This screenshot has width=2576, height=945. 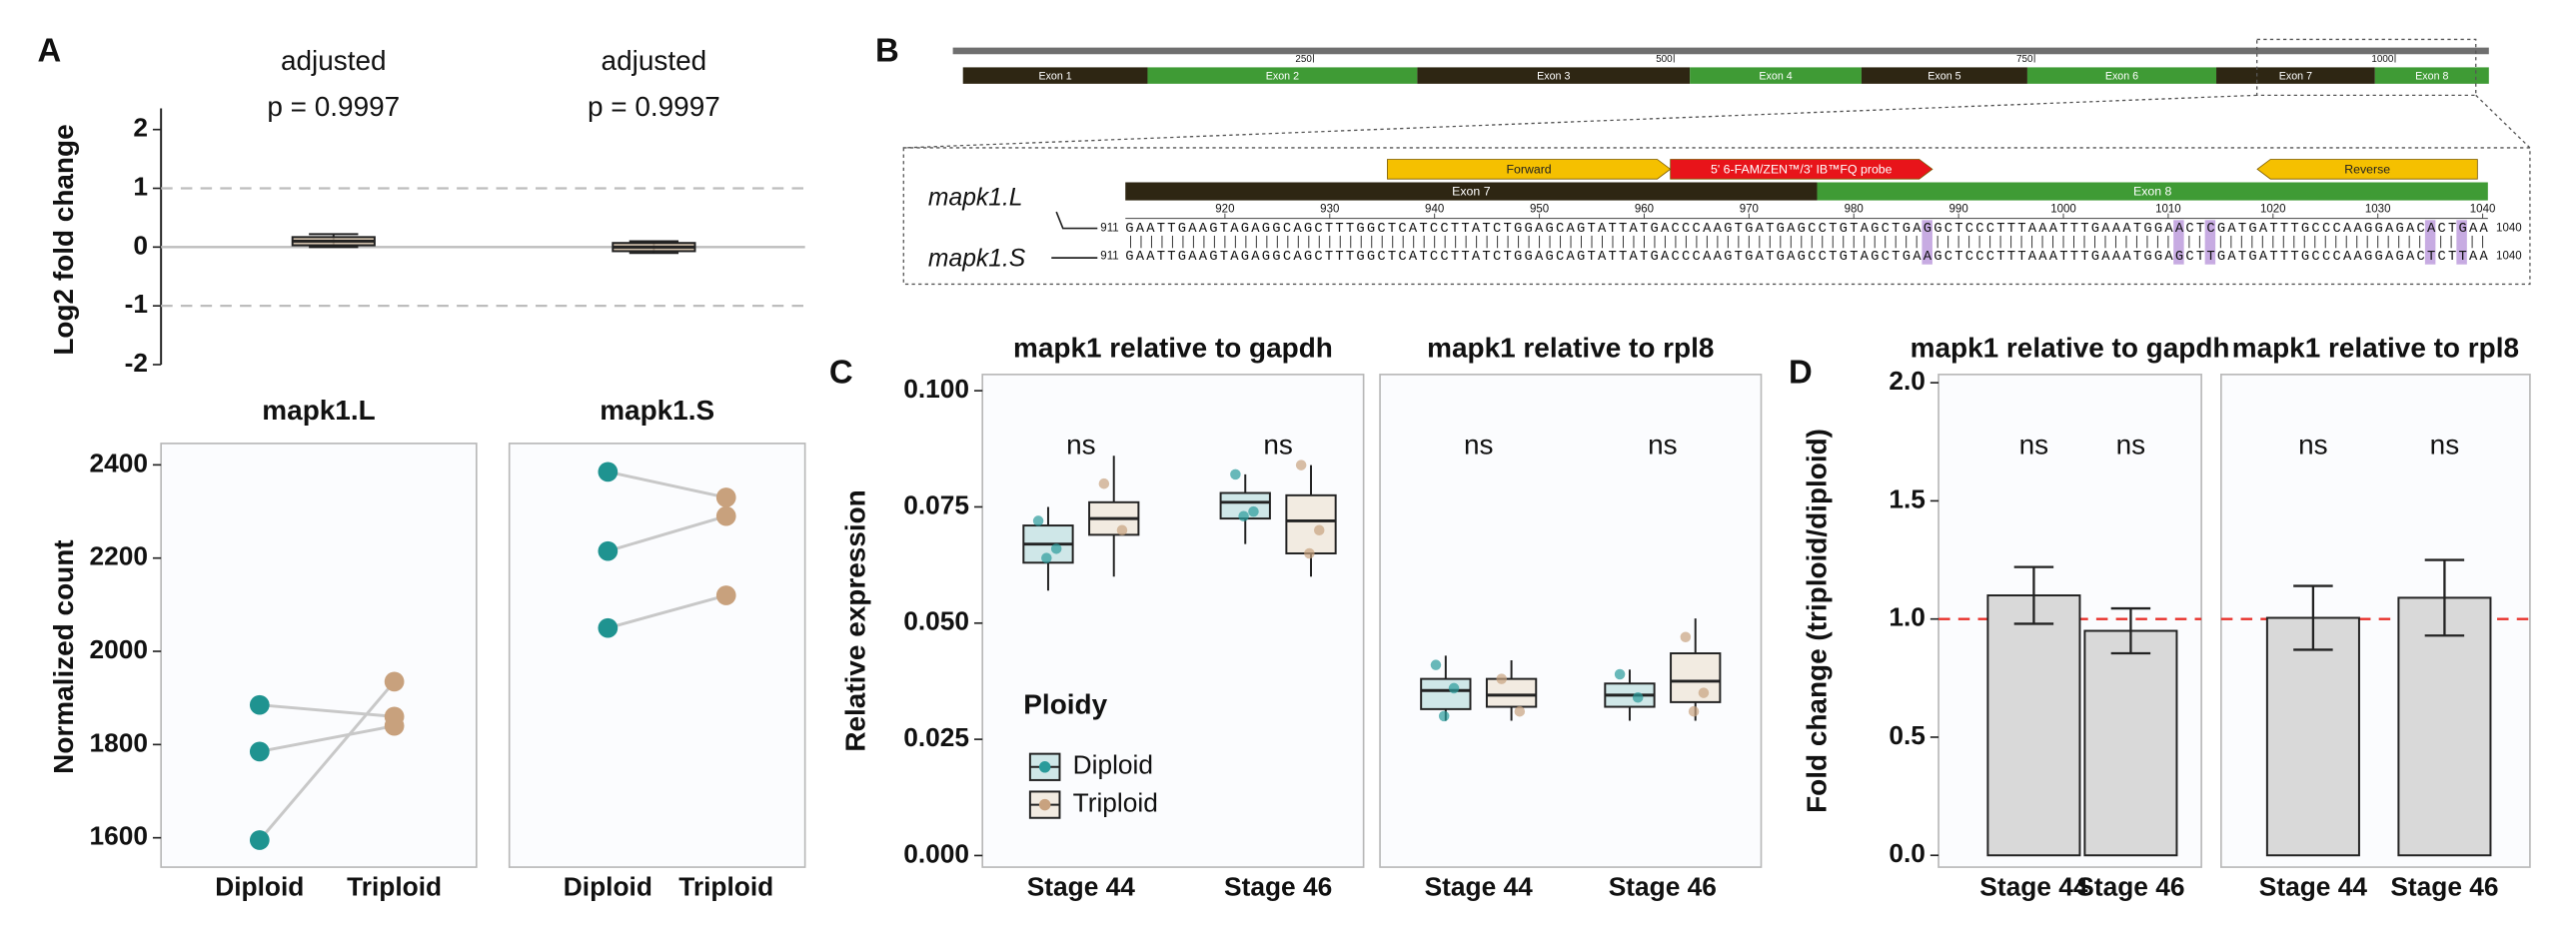 I want to click on x-tick-label: Stage 46, so click(x=2130, y=886).